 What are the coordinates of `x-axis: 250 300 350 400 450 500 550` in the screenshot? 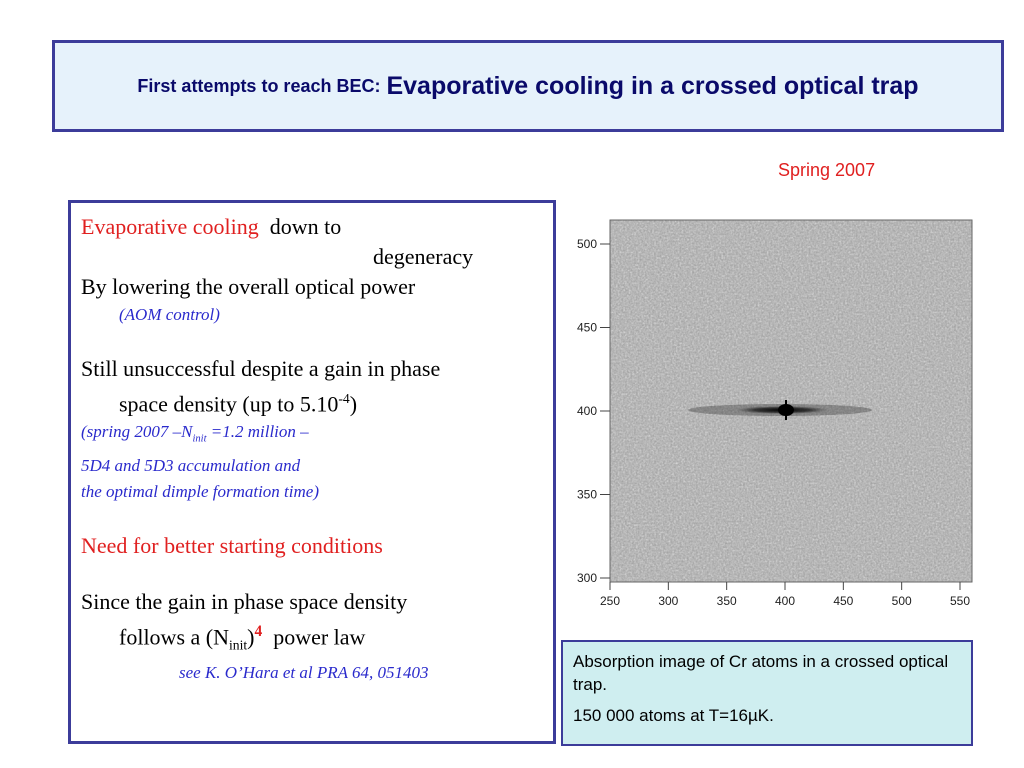 It's located at (785, 595).